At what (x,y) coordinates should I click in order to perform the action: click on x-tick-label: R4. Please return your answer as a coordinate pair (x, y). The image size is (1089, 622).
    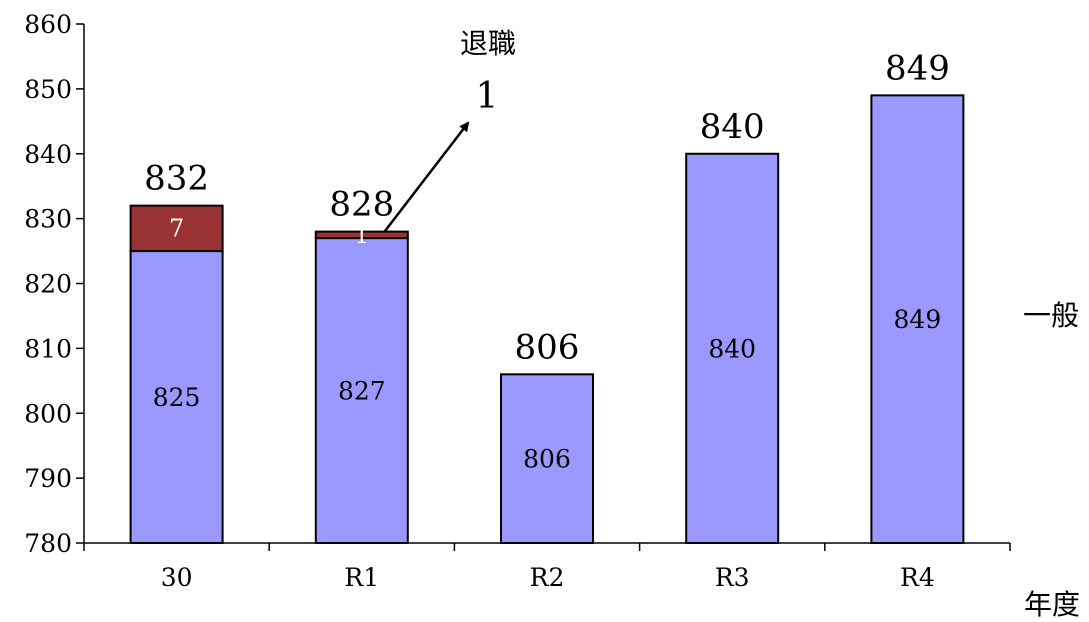
    Looking at the image, I should click on (917, 577).